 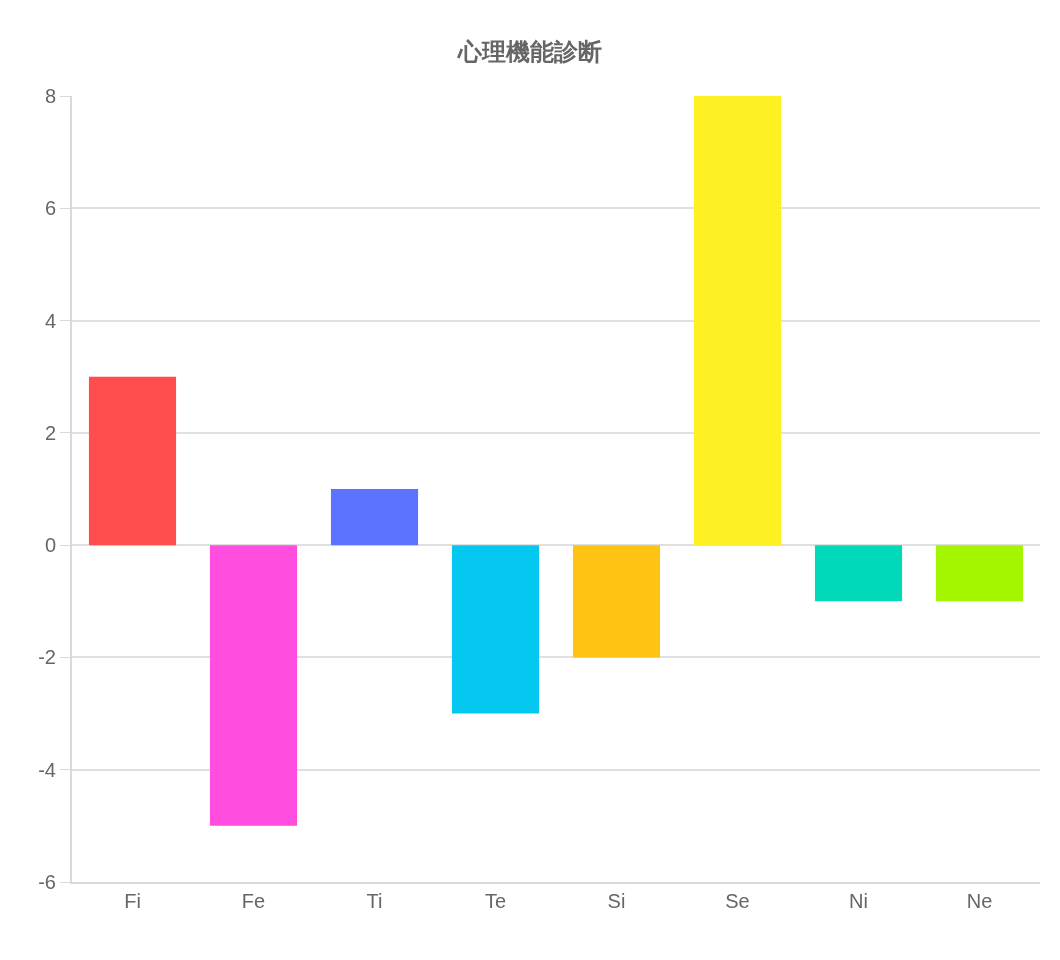 What do you see at coordinates (979, 901) in the screenshot?
I see `x-tick-label: Ne` at bounding box center [979, 901].